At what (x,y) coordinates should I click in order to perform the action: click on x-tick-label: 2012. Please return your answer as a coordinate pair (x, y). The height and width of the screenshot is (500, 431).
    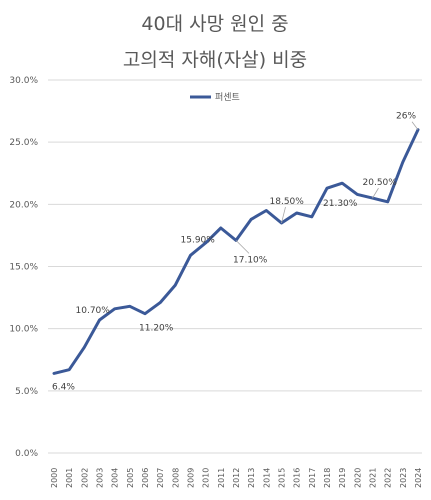
    Looking at the image, I should click on (236, 478).